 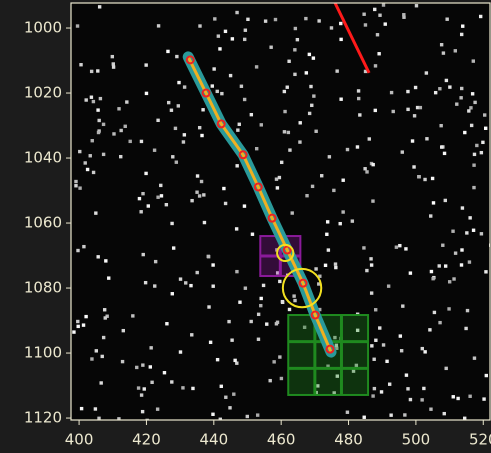 What do you see at coordinates (352, 38) in the screenshot?
I see `segment` at bounding box center [352, 38].